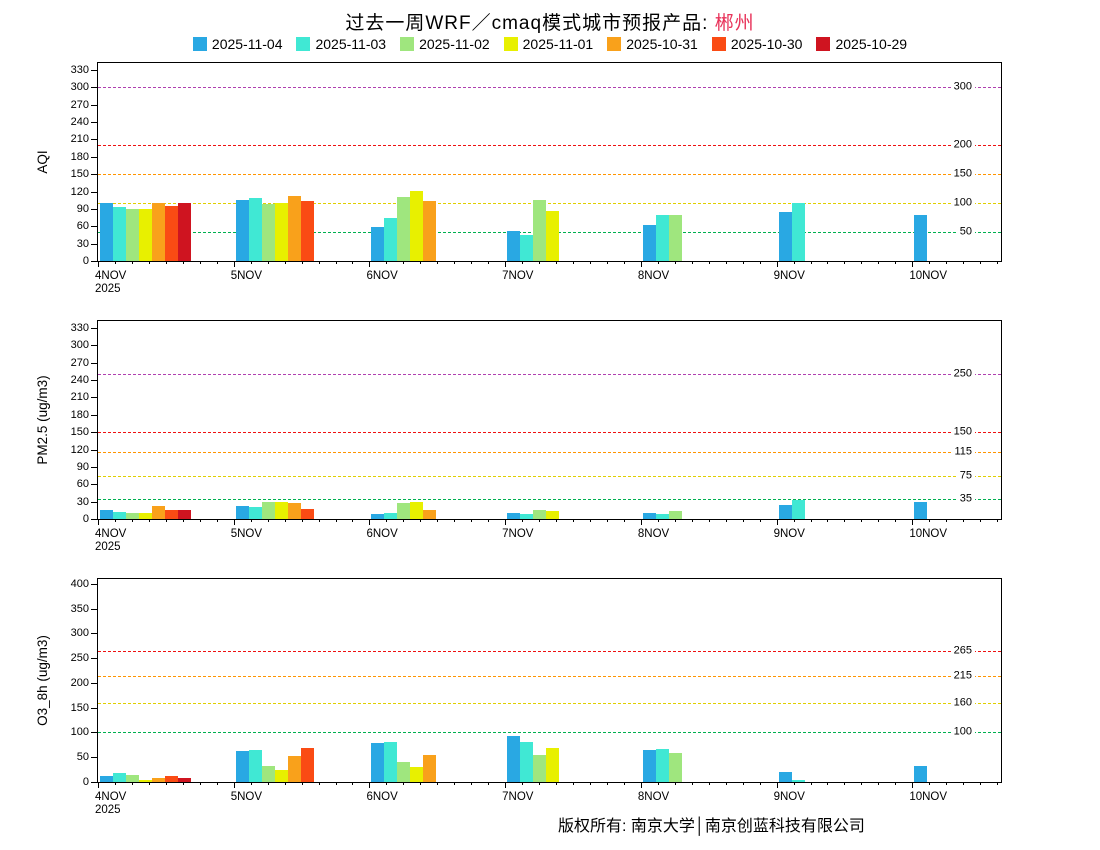 The width and height of the screenshot is (1100, 850). Describe the element at coordinates (42, 162) in the screenshot. I see `y-axis-label-aqi: AQI` at that location.